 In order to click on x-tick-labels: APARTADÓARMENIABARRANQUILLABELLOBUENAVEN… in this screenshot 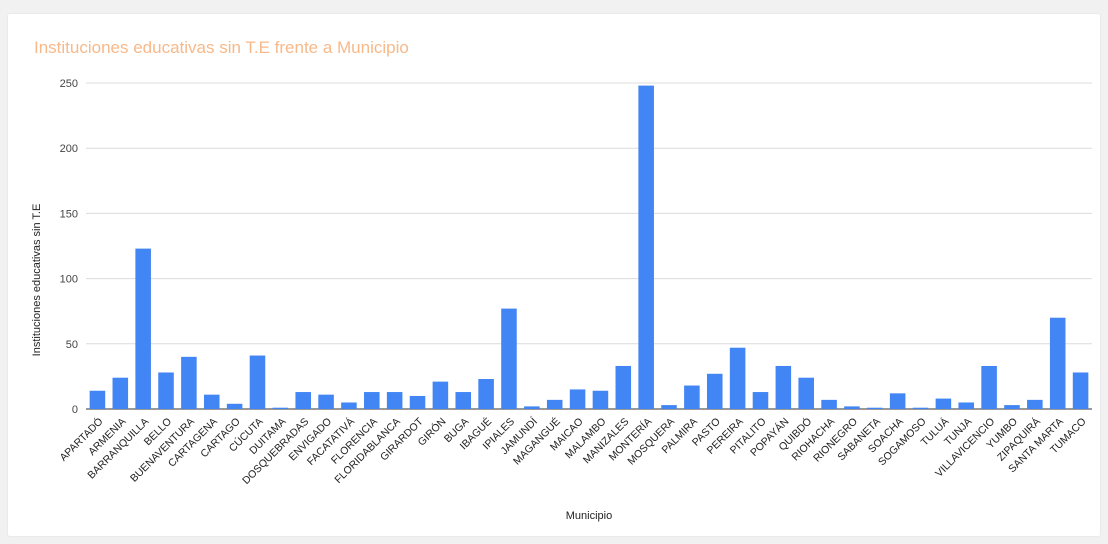, I will do `click(573, 451)`.